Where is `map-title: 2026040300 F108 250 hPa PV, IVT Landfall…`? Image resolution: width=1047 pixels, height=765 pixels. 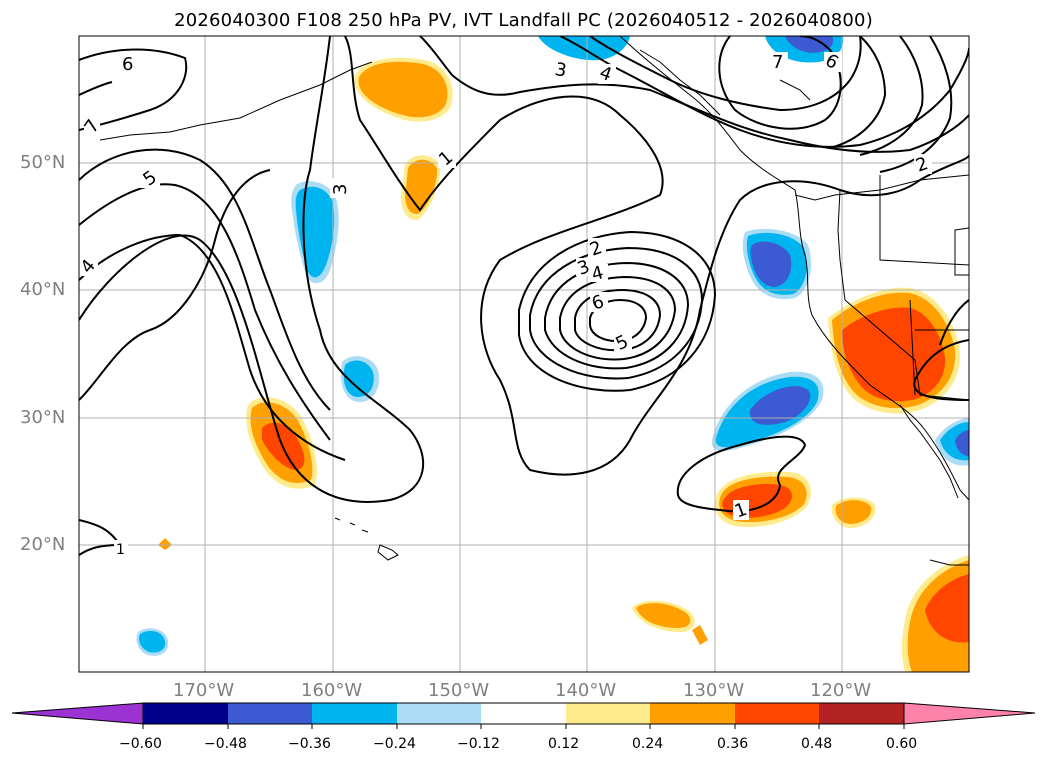 map-title: 2026040300 F108 250 hPa PV, IVT Landfall… is located at coordinates (523, 20).